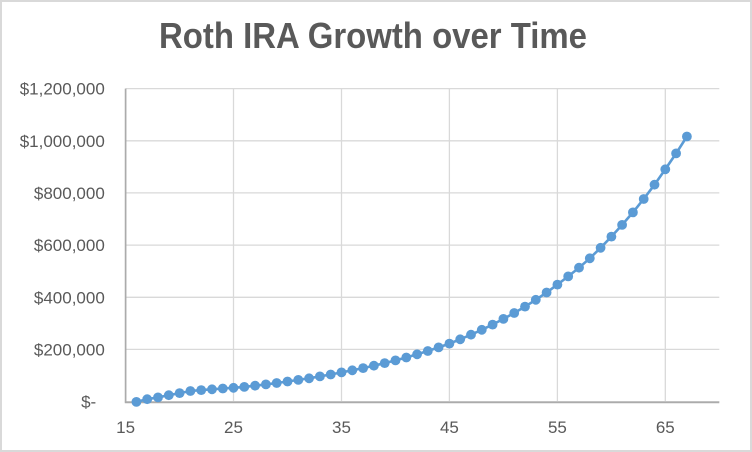 The height and width of the screenshot is (452, 752). Describe the element at coordinates (69, 245) in the screenshot. I see `svg-text: $600,000` at that location.